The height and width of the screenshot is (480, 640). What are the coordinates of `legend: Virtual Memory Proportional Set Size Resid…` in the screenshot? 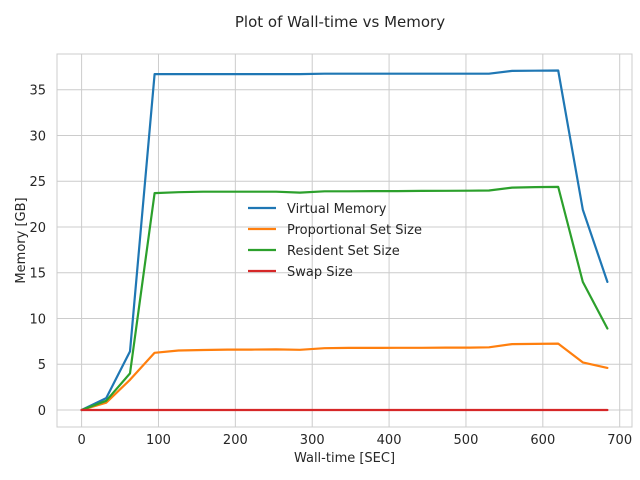 It's located at (335, 241).